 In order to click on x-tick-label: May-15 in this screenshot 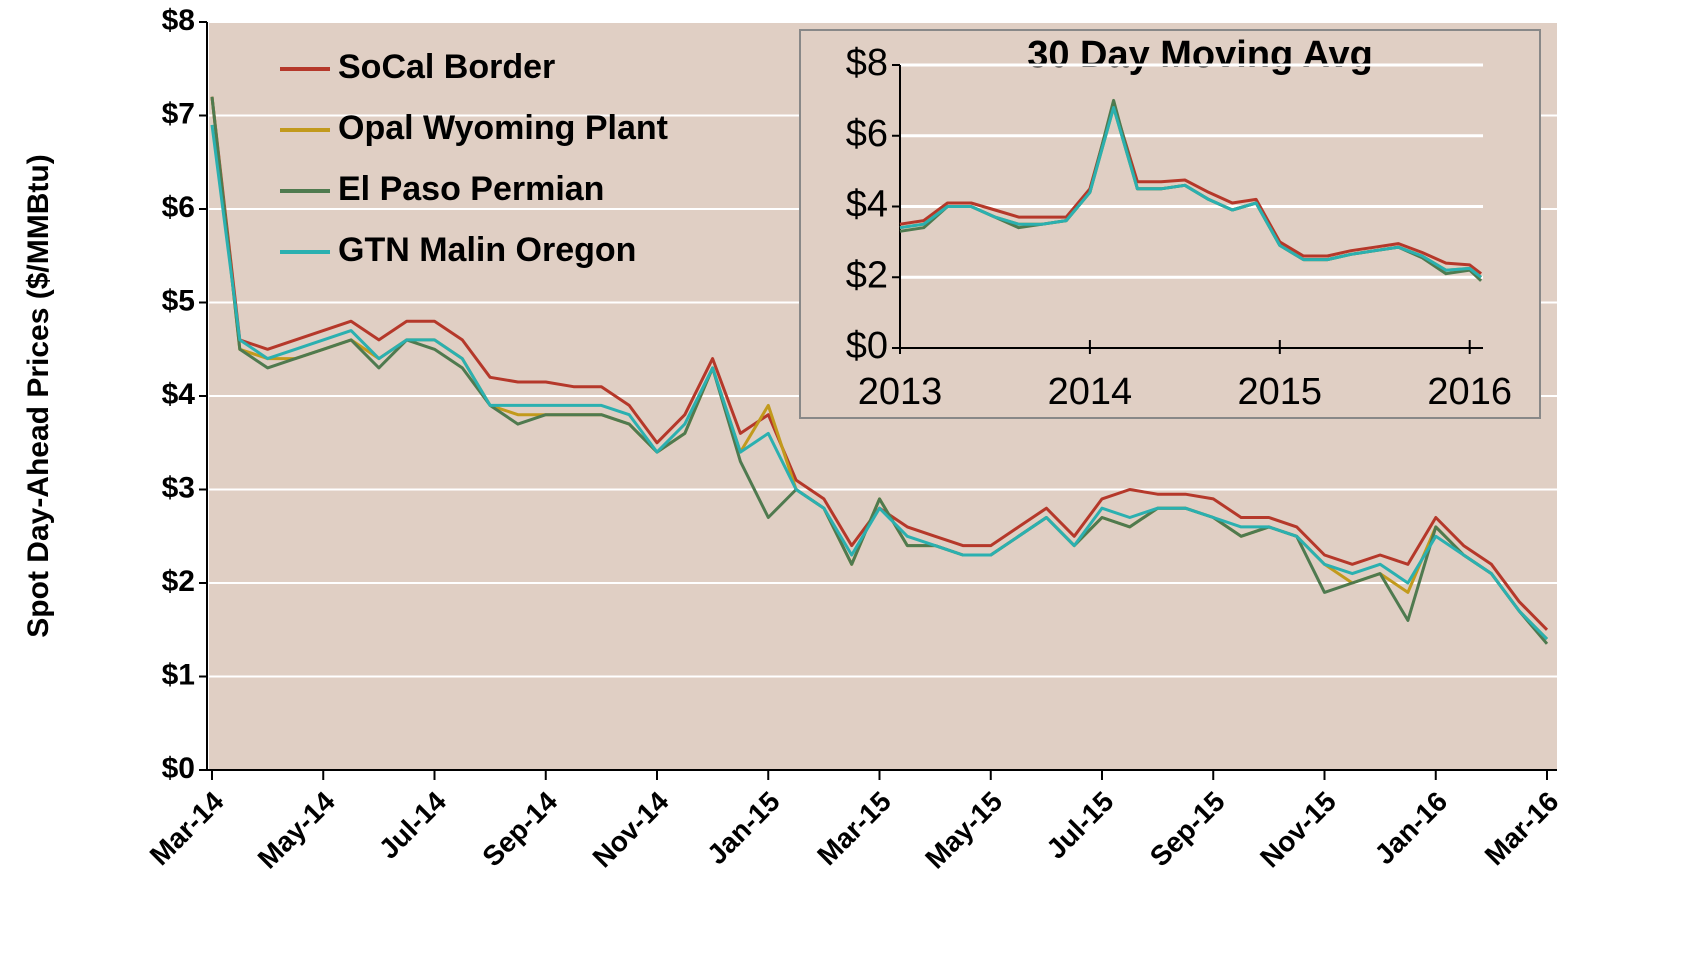, I will do `click(963, 830)`.